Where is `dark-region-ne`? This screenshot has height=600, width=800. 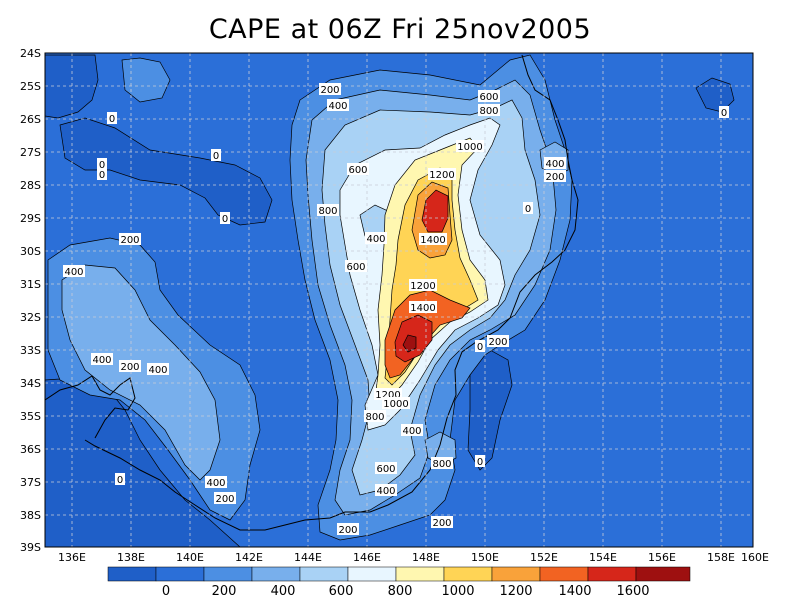
dark-region-ne is located at coordinates (715, 95).